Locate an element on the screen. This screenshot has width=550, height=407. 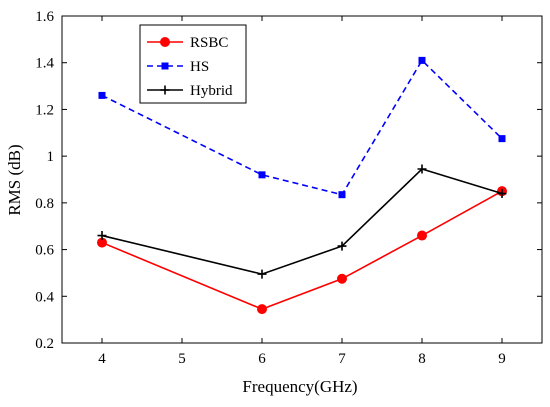
x-axis-label: Frequency(GHz) is located at coordinates (299, 386).